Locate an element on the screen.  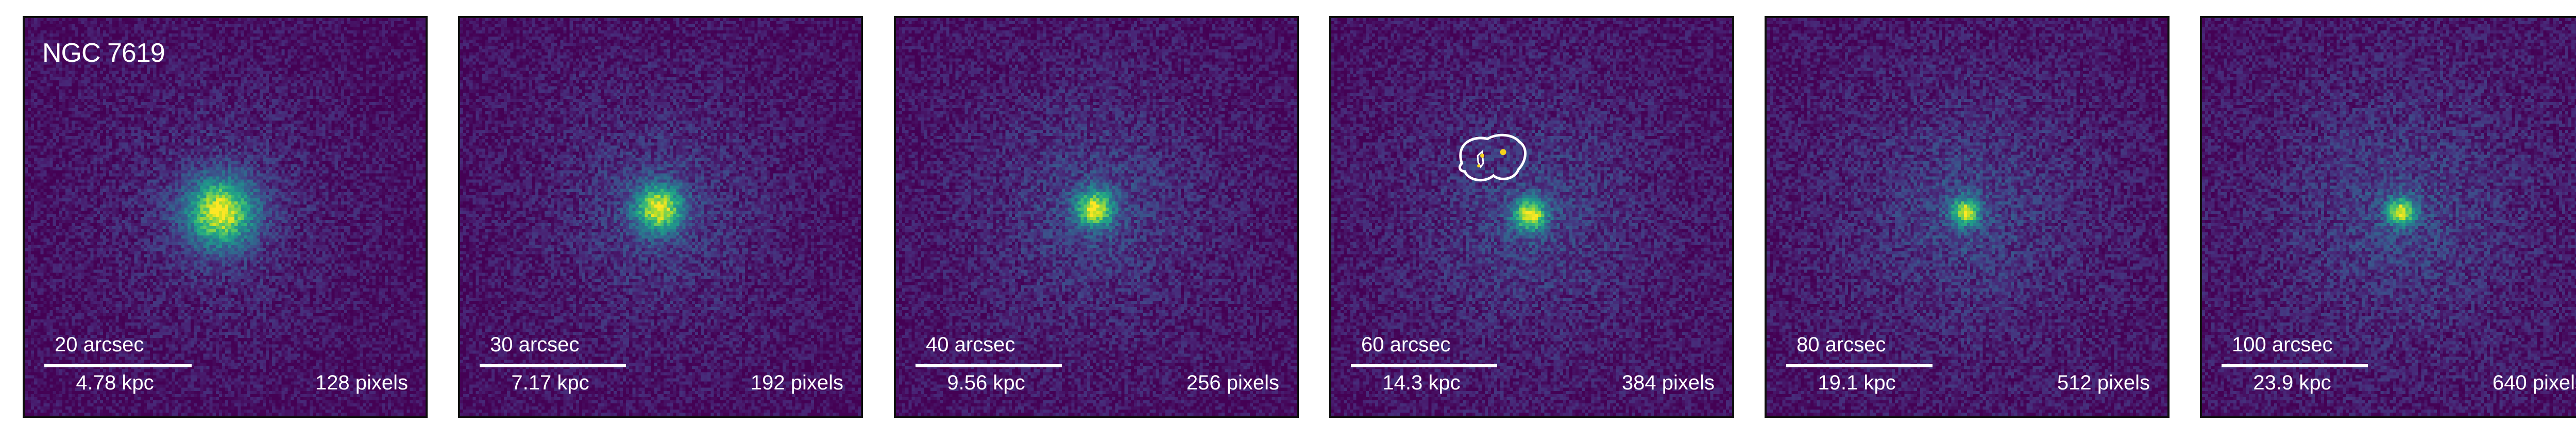
arcsec-scale-label: 40 arcsec is located at coordinates (970, 344).